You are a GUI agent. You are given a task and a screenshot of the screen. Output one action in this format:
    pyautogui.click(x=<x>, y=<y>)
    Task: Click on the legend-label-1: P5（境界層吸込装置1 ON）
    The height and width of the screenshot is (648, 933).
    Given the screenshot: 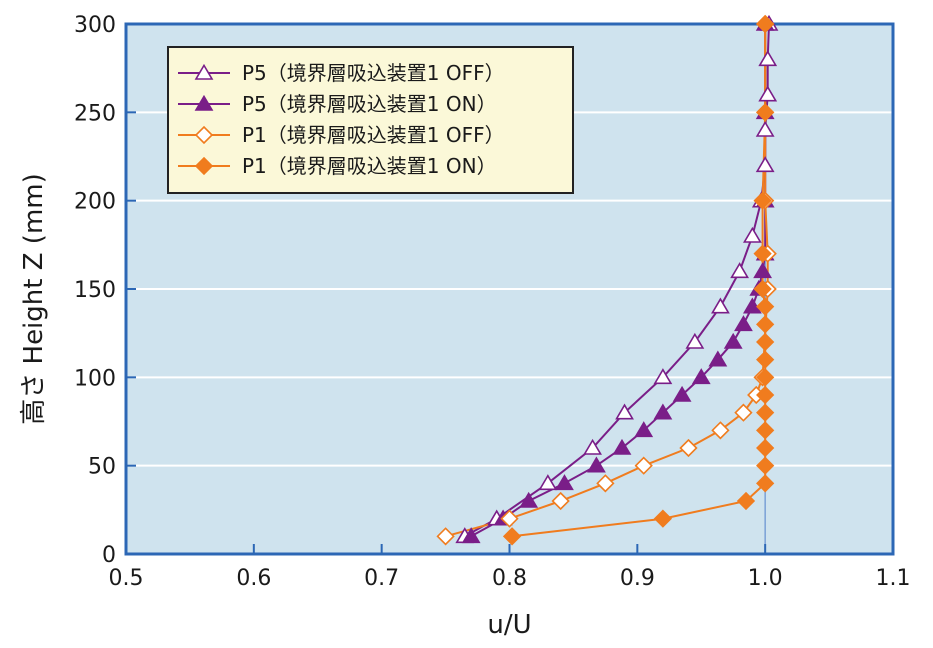 What is the action you would take?
    pyautogui.click(x=369, y=104)
    